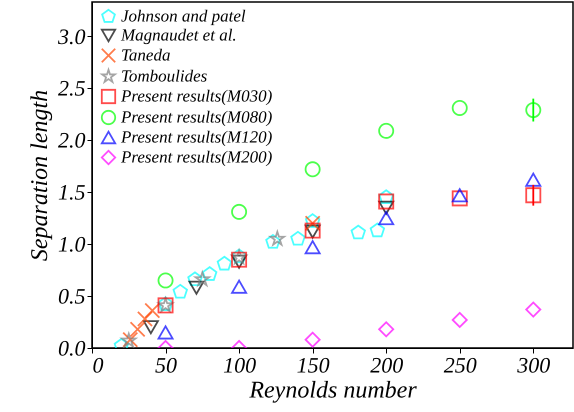  Describe the element at coordinates (40, 176) in the screenshot. I see `y-axis-title: Separation length` at that location.